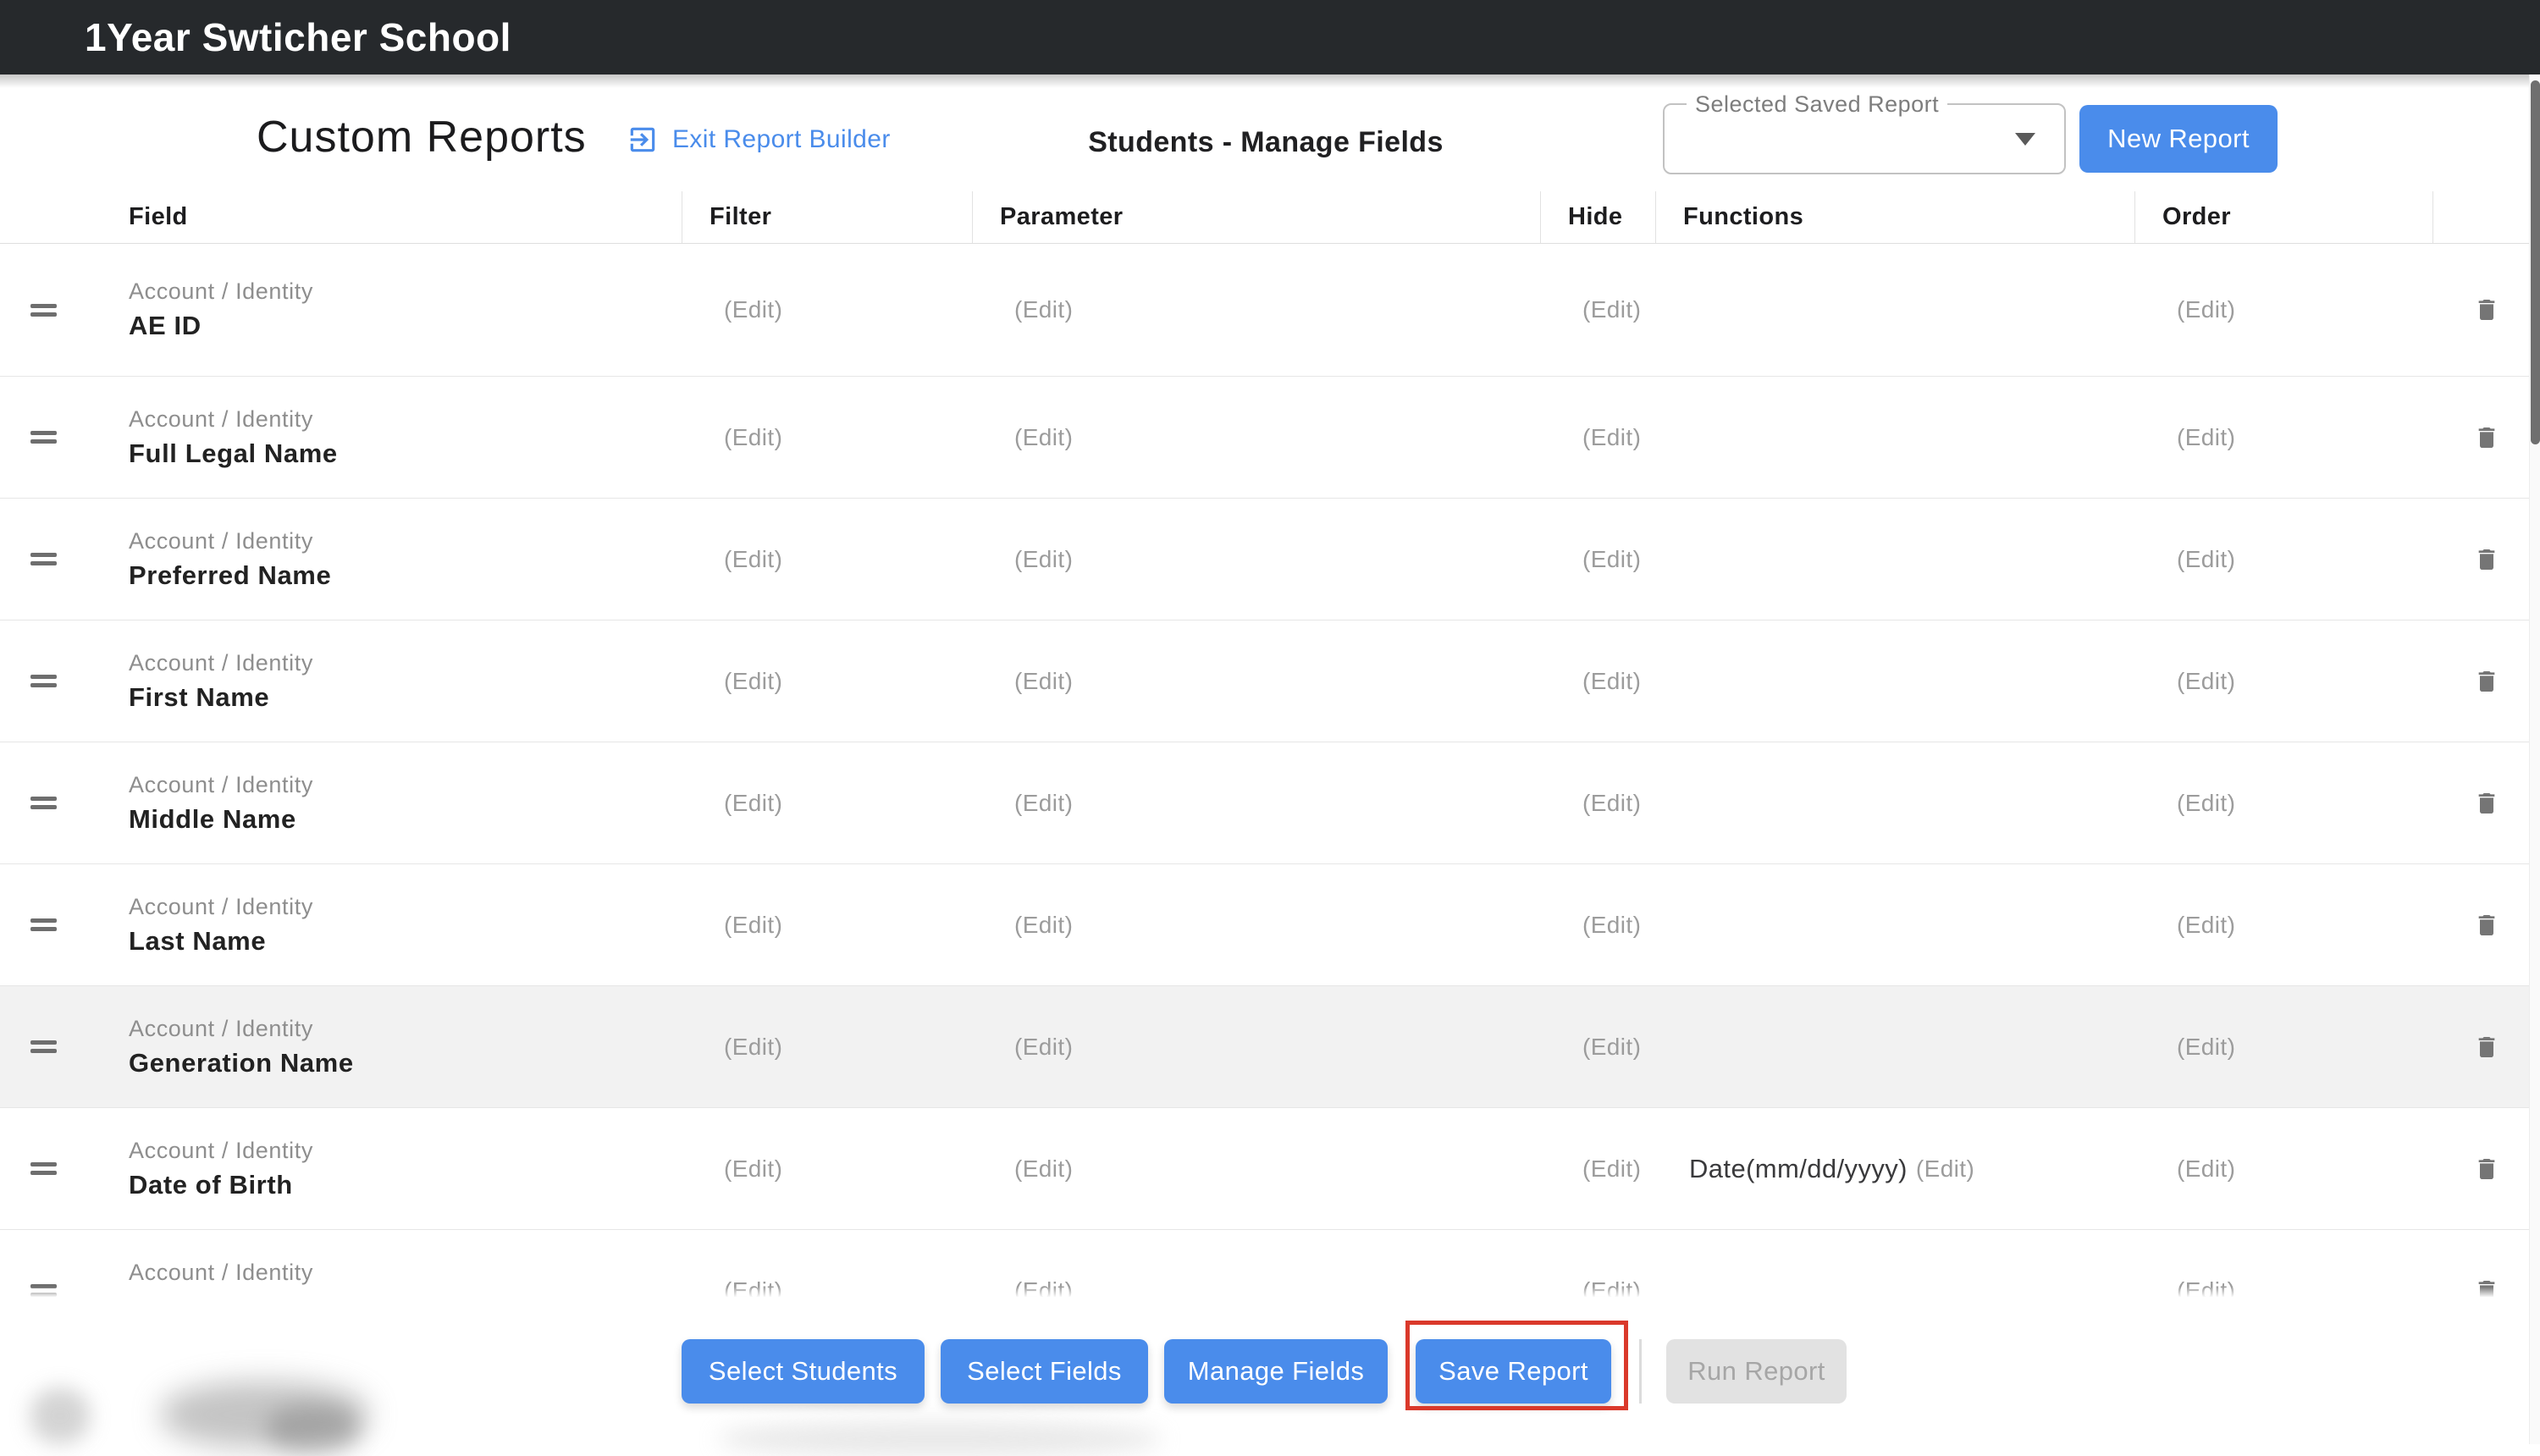 The height and width of the screenshot is (1456, 2540). What do you see at coordinates (298, 37) in the screenshot?
I see `app-title: 1Year Swticher School` at bounding box center [298, 37].